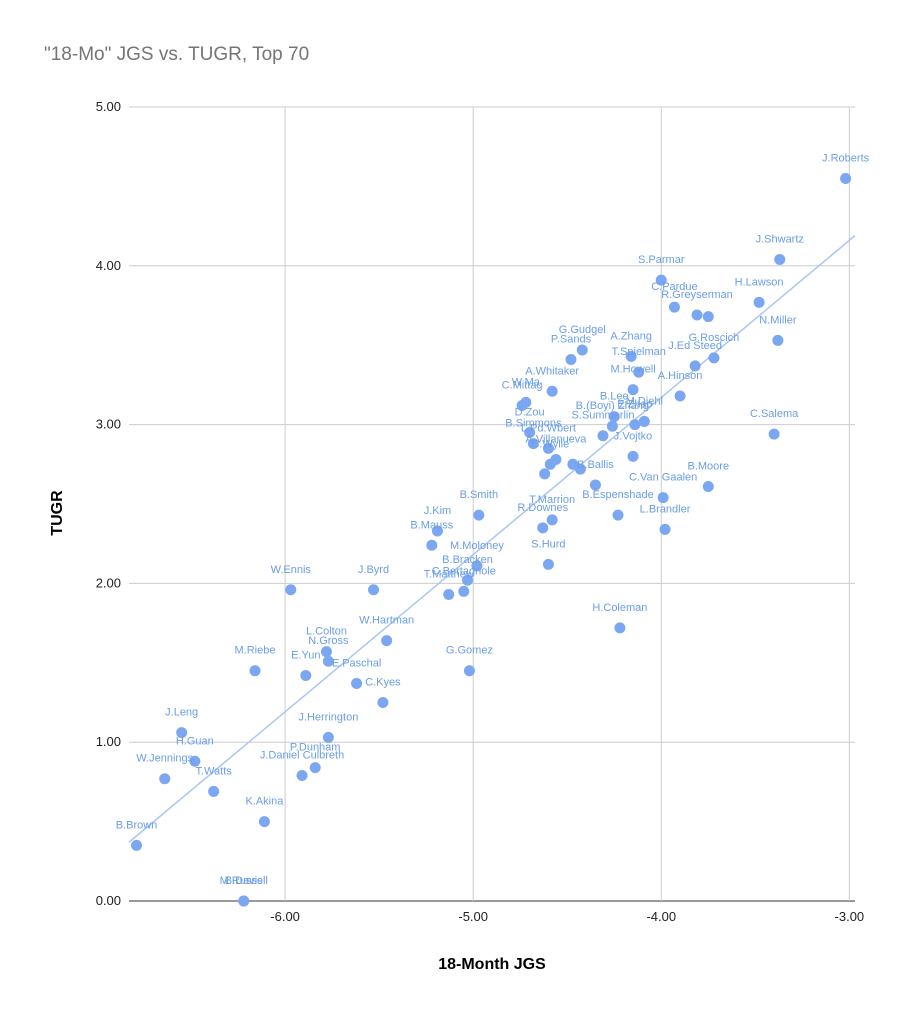 This screenshot has width=901, height=1018. Describe the element at coordinates (595, 465) in the screenshot. I see `data-point-label: B.Ballis` at that location.